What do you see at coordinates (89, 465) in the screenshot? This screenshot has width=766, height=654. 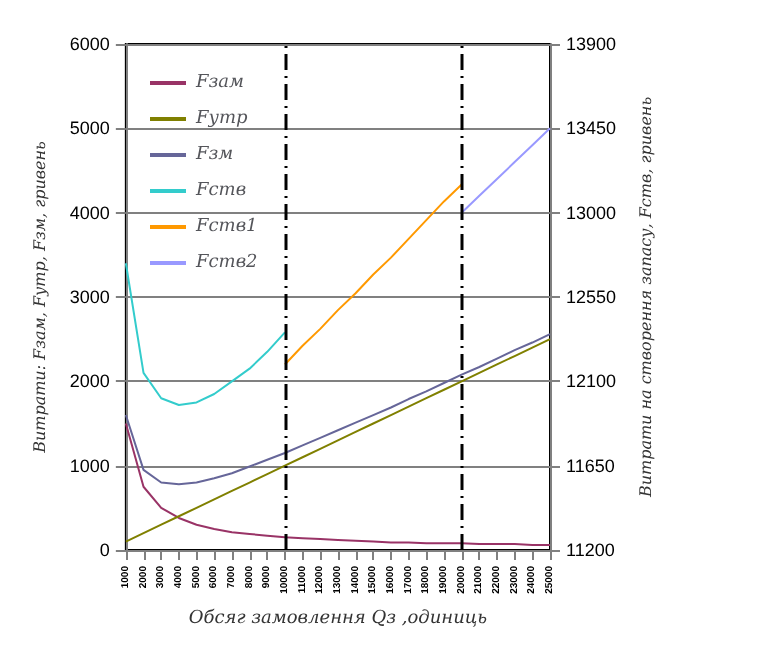 I see `y-tick-label: 1000` at bounding box center [89, 465].